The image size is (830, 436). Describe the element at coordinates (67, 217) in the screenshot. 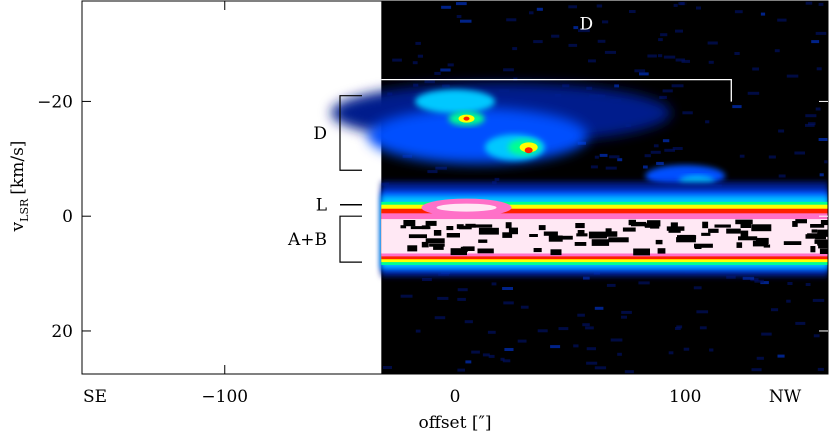

I see `y-tick-label: 0` at that location.